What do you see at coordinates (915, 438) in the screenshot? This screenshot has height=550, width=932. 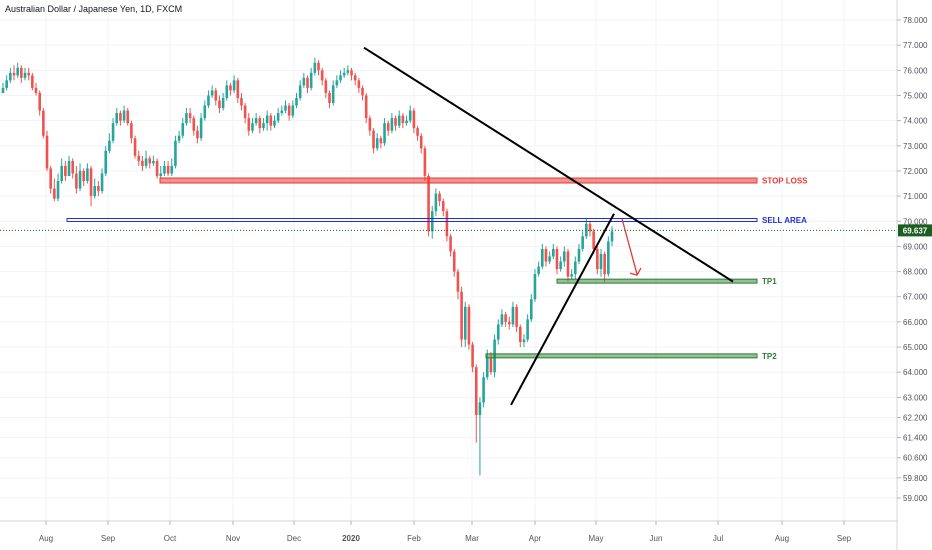 I see `y-tick-label: 61.400` at bounding box center [915, 438].